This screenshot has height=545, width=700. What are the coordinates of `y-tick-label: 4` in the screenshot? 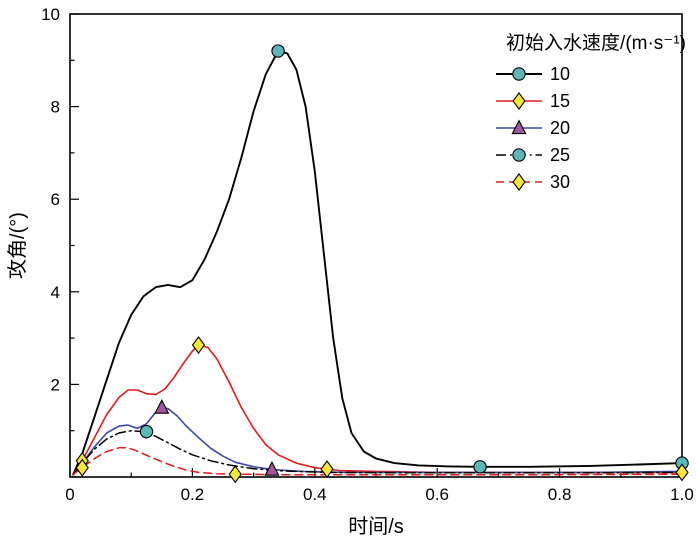 It's located at (55, 292).